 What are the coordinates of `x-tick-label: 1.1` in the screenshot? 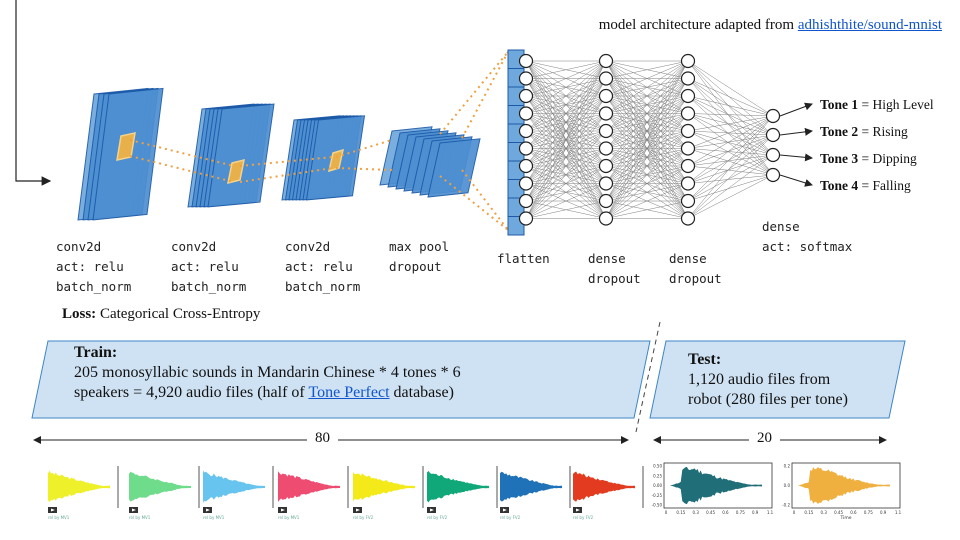 It's located at (770, 512).